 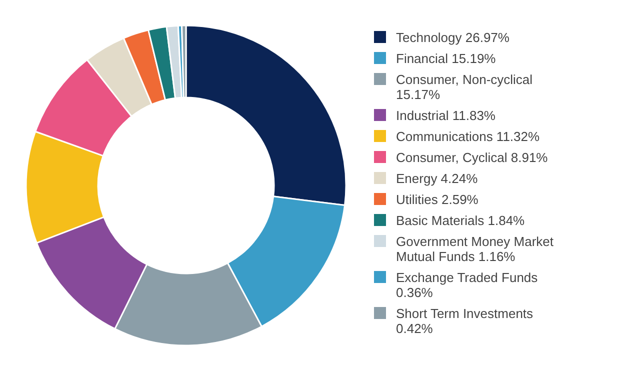 I want to click on legend-label: Consumer, Cyclical 8.91%, so click(x=472, y=157).